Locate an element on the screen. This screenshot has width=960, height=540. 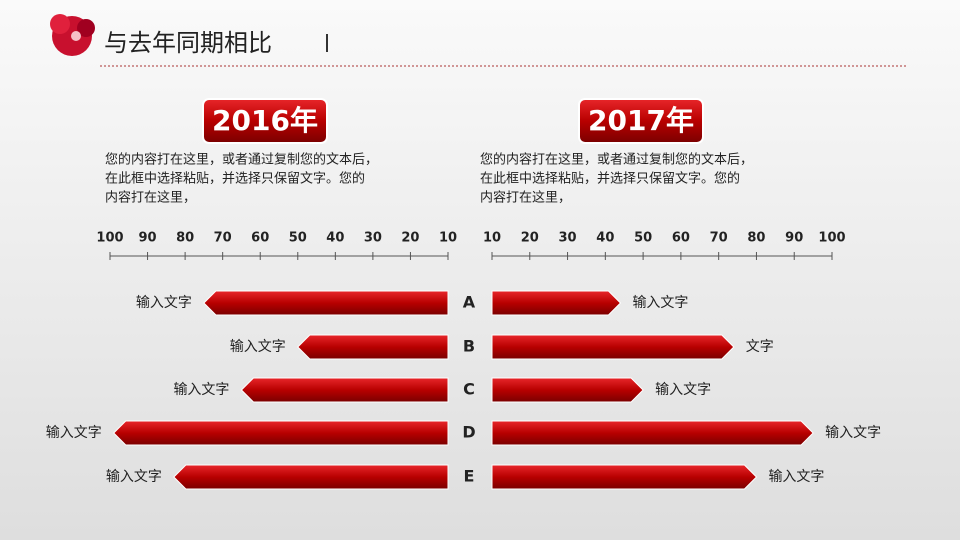
slide-title: 与去年同期相比 is located at coordinates (188, 43).